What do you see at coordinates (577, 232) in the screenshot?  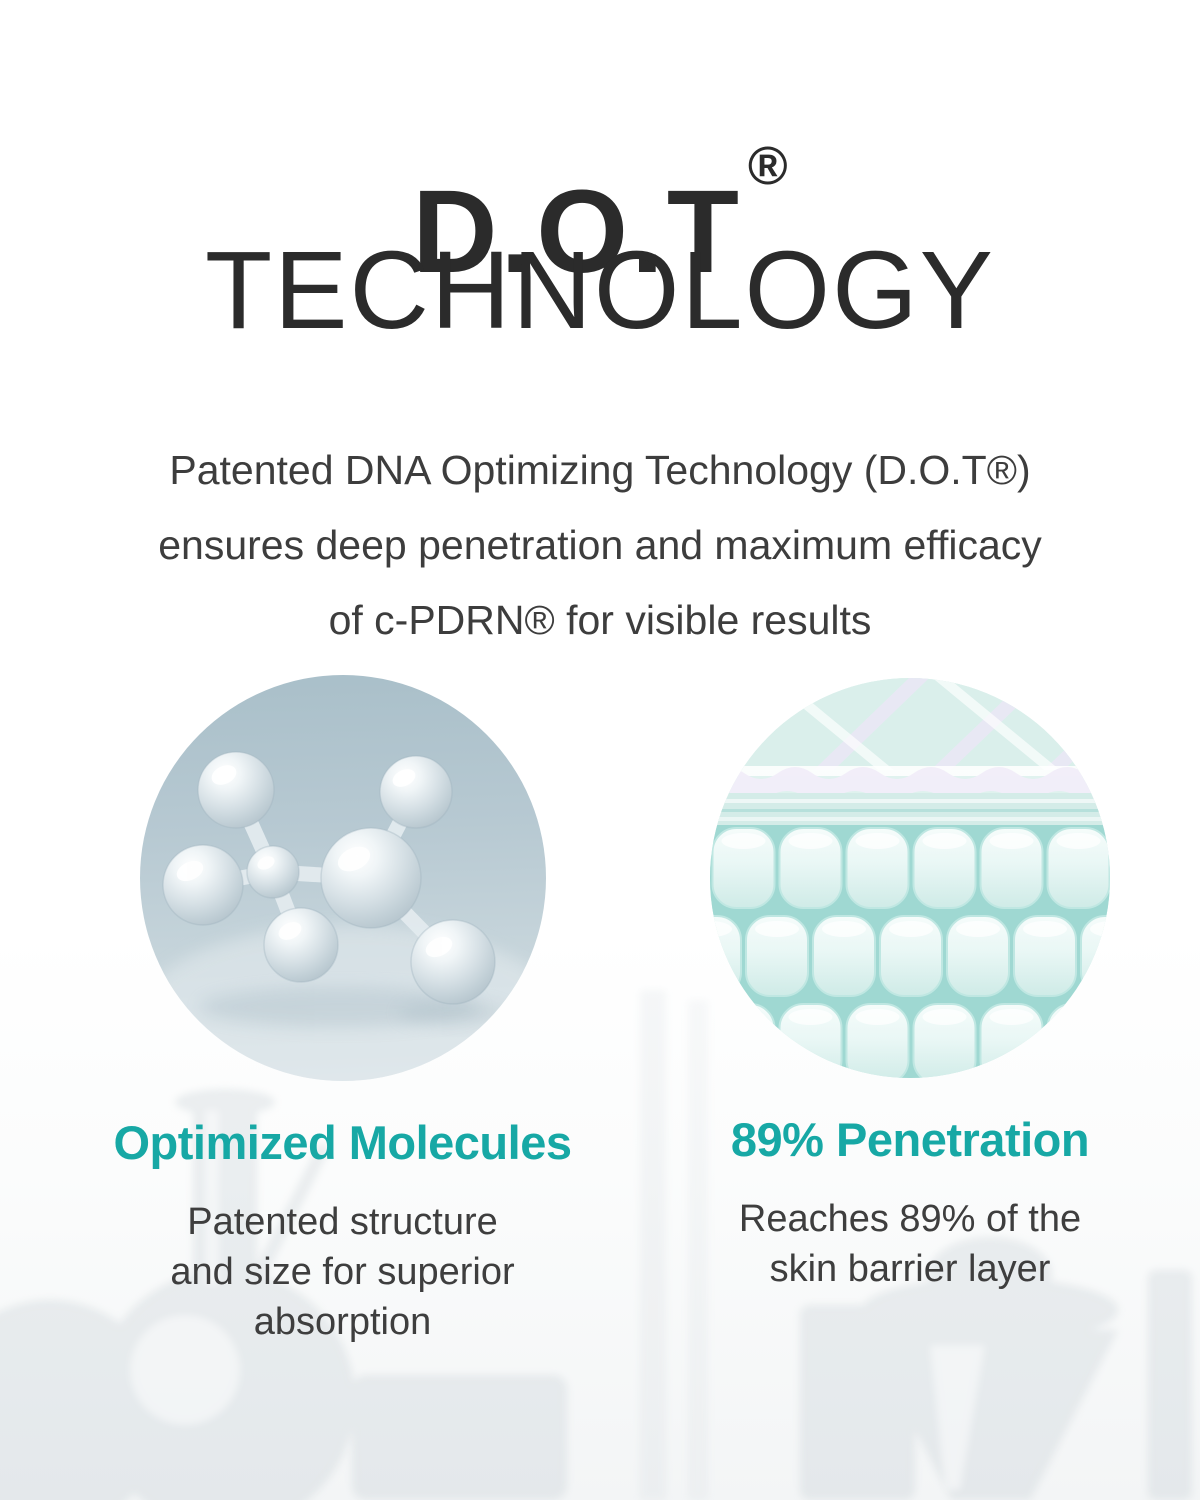 I see `title-text: D.O.T` at bounding box center [577, 232].